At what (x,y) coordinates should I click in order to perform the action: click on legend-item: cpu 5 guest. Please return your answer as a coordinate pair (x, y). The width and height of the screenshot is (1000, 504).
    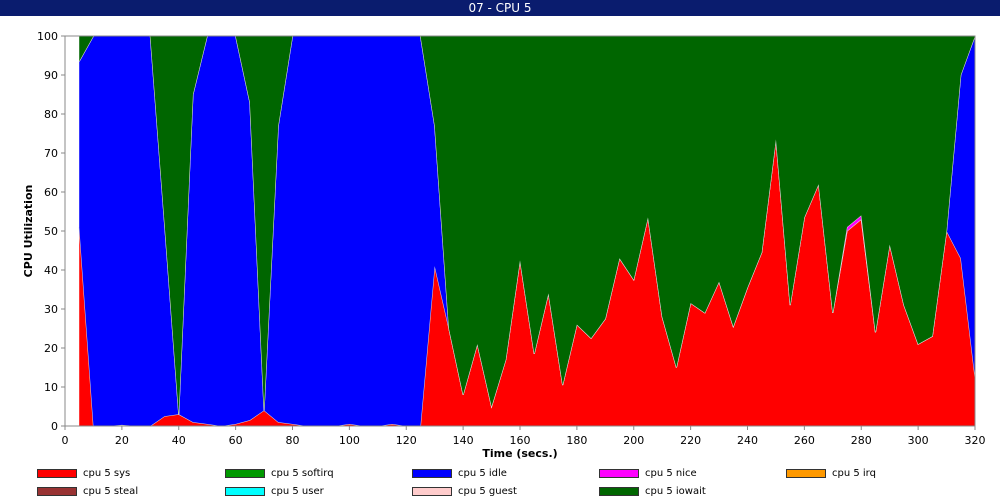
    Looking at the image, I should click on (464, 491).